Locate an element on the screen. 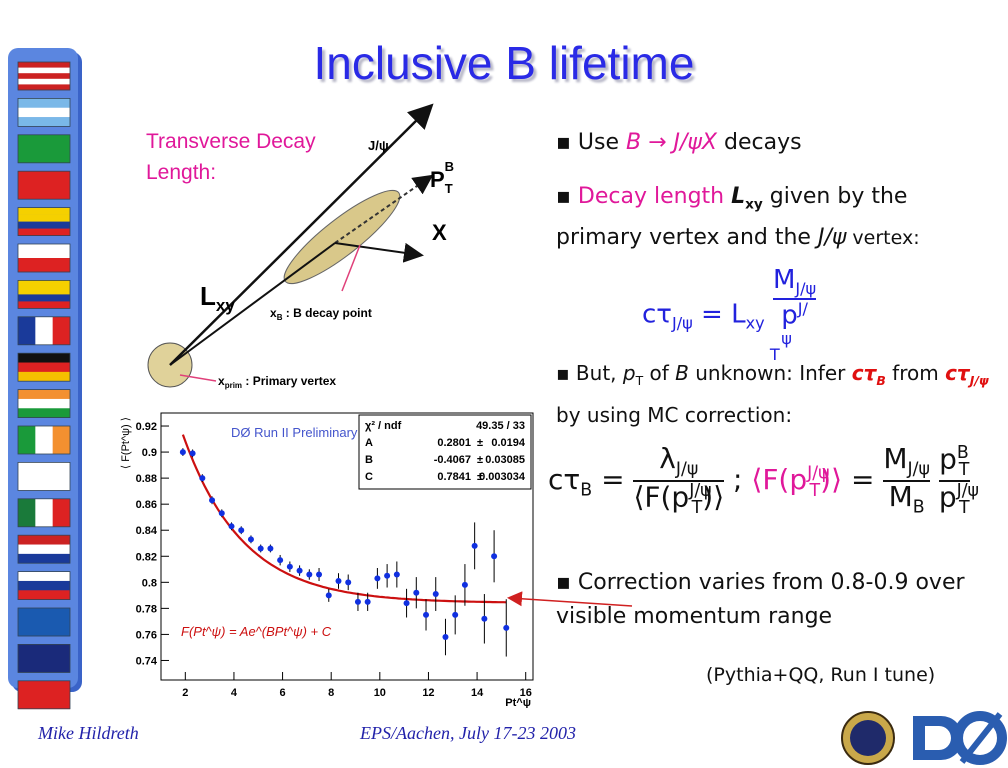 This screenshot has width=1008, height=768. text: B → J/ψX is located at coordinates (671, 142).